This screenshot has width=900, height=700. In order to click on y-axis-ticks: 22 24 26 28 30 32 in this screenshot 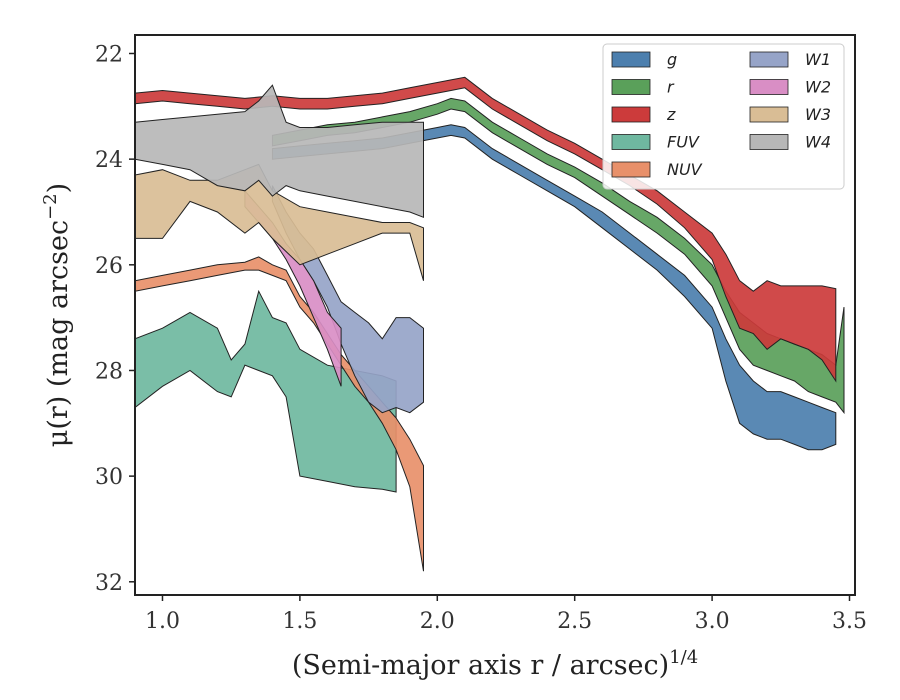, I will do `click(115, 319)`.